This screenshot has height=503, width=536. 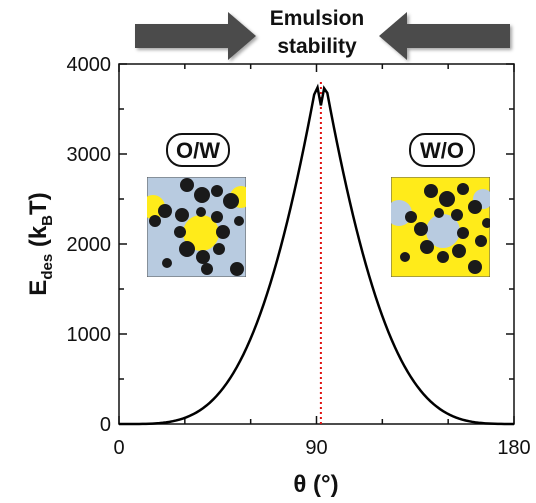 What do you see at coordinates (315, 484) in the screenshot?
I see `x-axis-title: θ (°)` at bounding box center [315, 484].